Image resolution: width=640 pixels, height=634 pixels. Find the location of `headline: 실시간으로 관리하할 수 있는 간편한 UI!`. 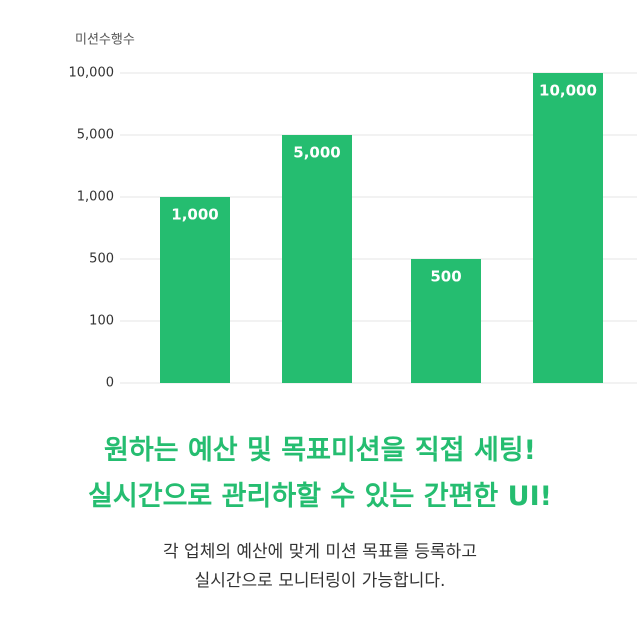

headline: 실시간으로 관리하할 수 있는 간편한 UI! is located at coordinates (320, 496).